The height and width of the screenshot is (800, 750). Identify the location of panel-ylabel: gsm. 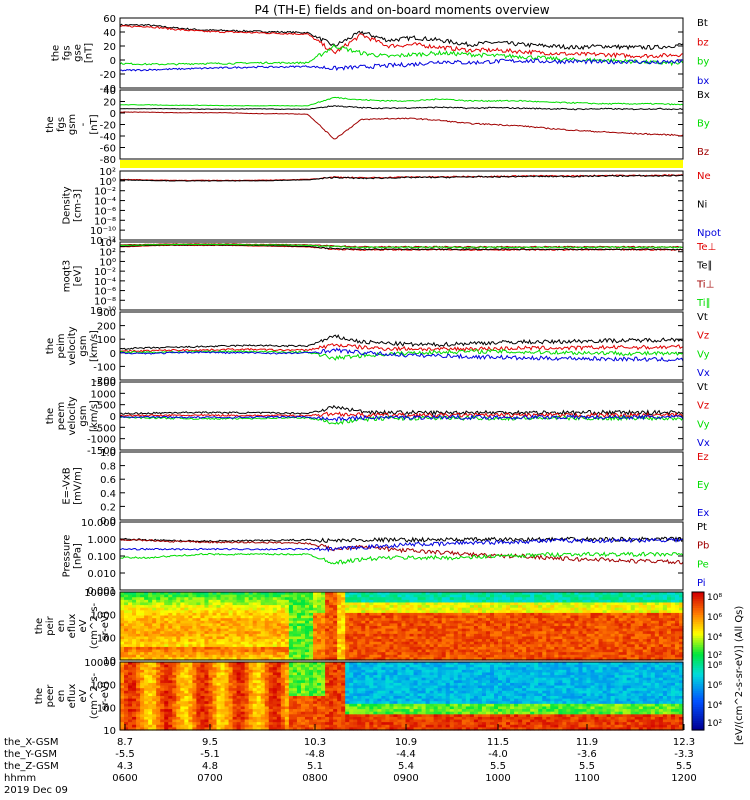
(83, 345).